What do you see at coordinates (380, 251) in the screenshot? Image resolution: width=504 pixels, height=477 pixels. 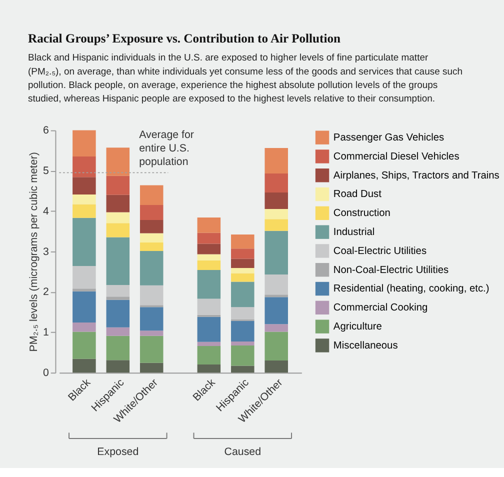 I see `legend-label: Coal-Electric Utilities` at bounding box center [380, 251].